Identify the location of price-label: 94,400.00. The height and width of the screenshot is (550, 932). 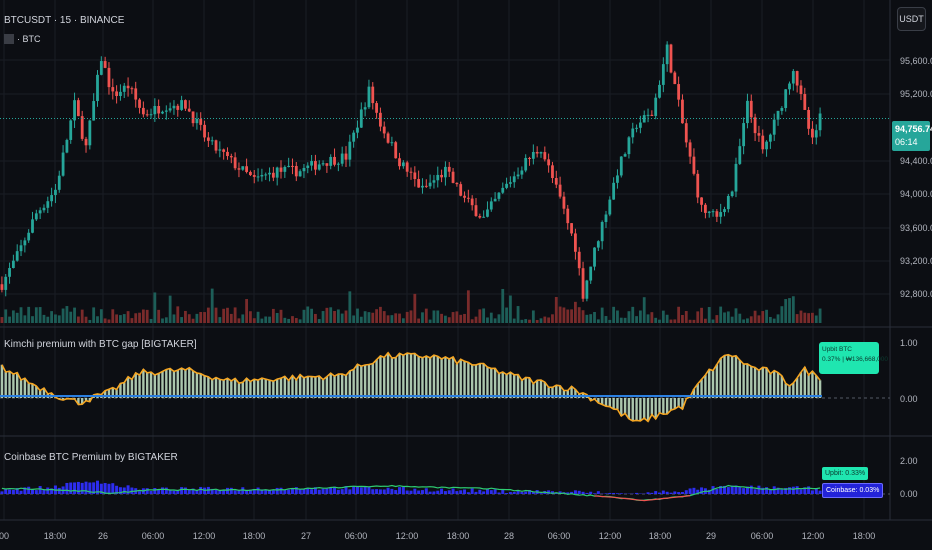
(916, 161).